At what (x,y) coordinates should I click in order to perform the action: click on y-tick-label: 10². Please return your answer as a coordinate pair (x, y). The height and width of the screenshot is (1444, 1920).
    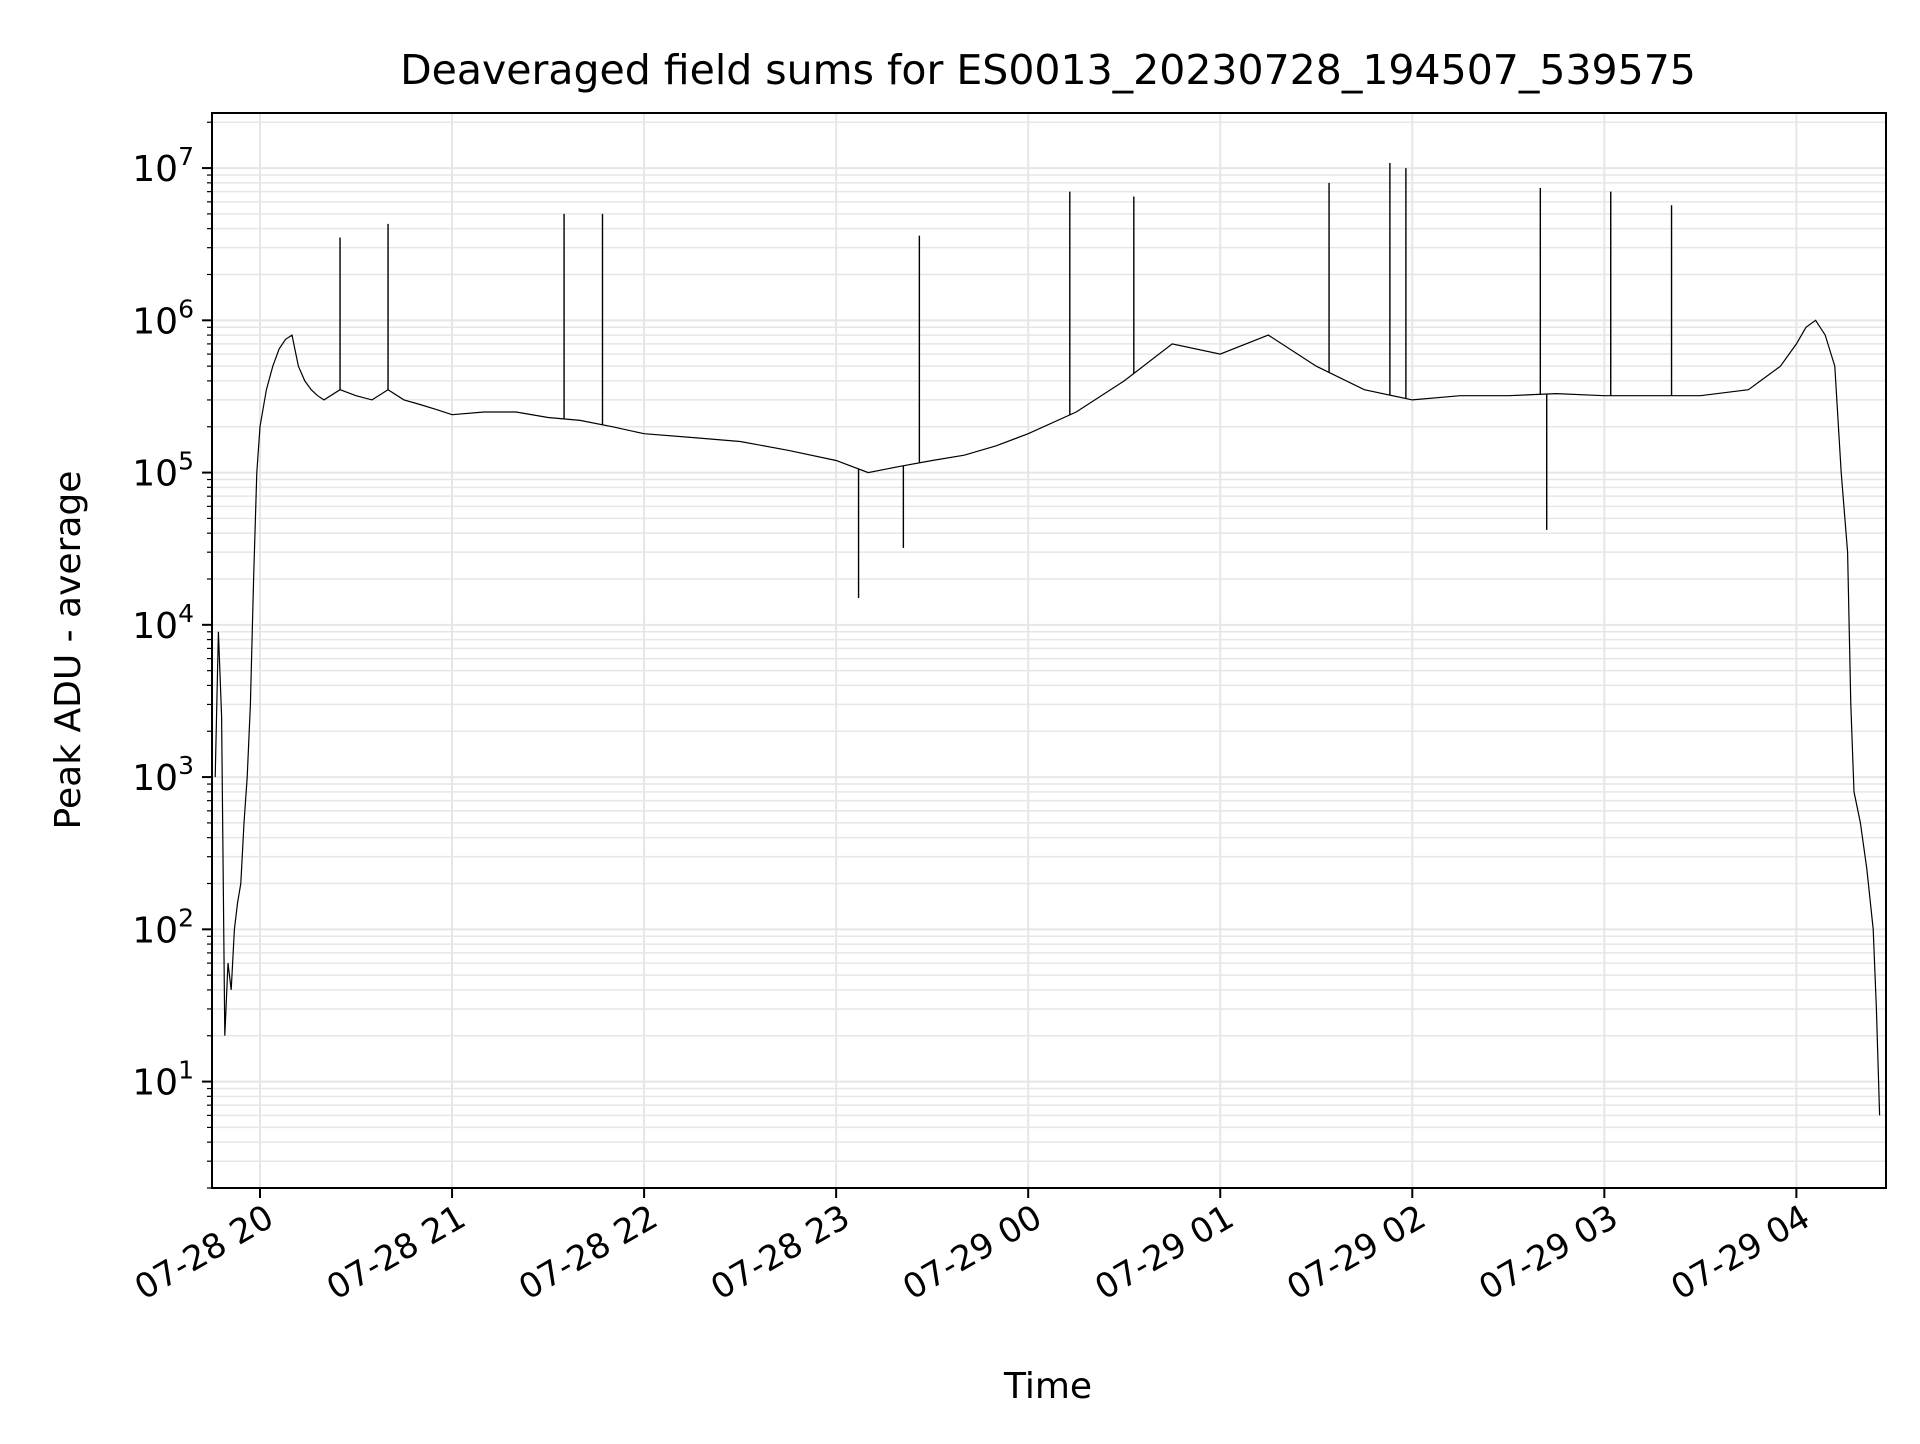
    Looking at the image, I should click on (163, 927).